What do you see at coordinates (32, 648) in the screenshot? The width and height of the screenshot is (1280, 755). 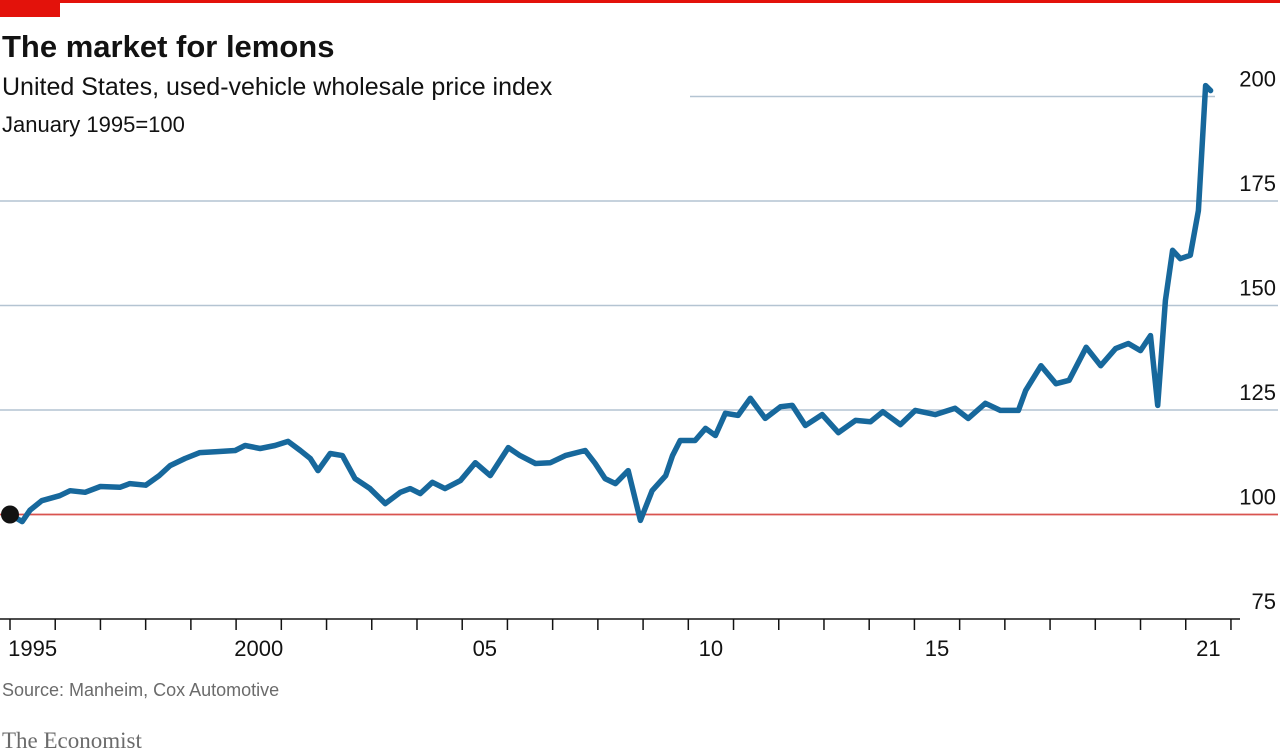 I see `x-tick-label: 1995` at bounding box center [32, 648].